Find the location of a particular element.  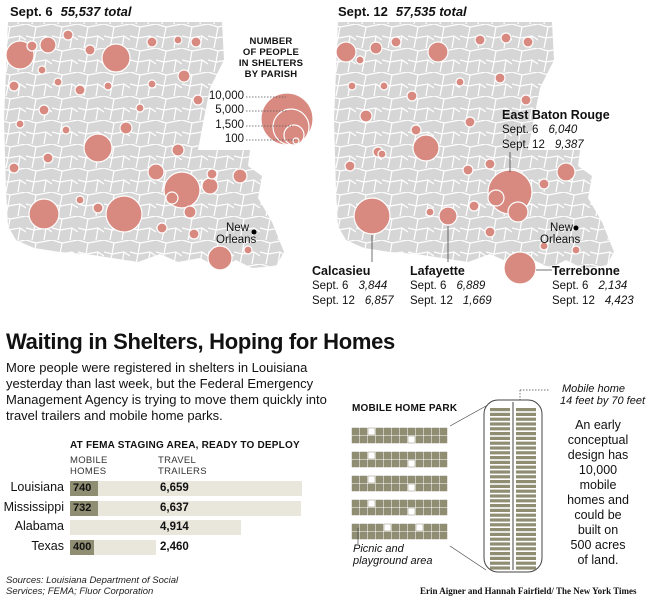

new-orleans-line: New is located at coordinates (238, 228).